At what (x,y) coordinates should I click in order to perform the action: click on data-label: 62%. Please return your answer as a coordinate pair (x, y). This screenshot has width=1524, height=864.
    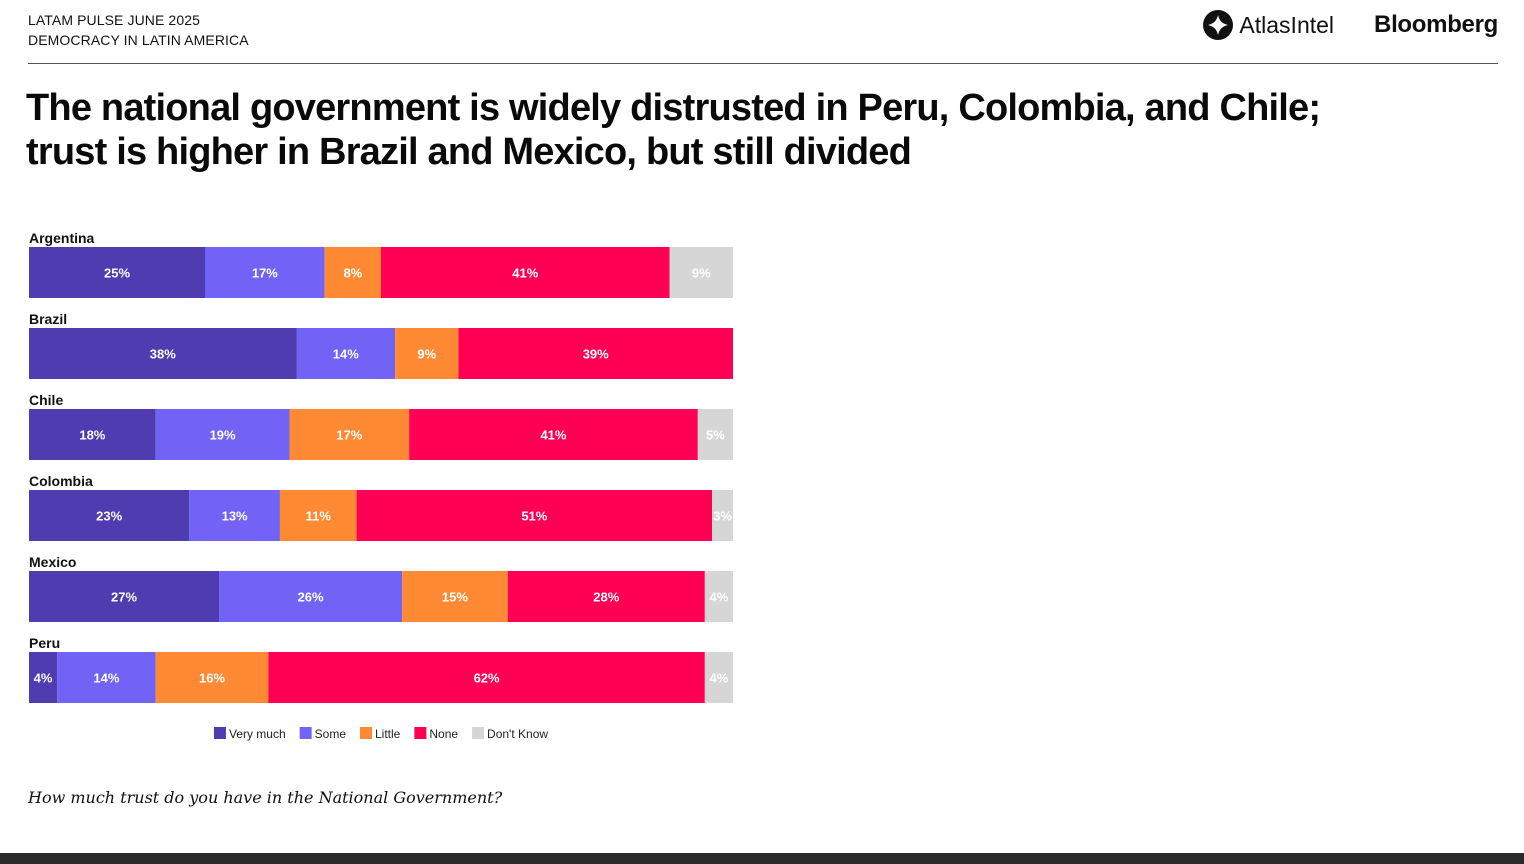
    Looking at the image, I should click on (487, 678).